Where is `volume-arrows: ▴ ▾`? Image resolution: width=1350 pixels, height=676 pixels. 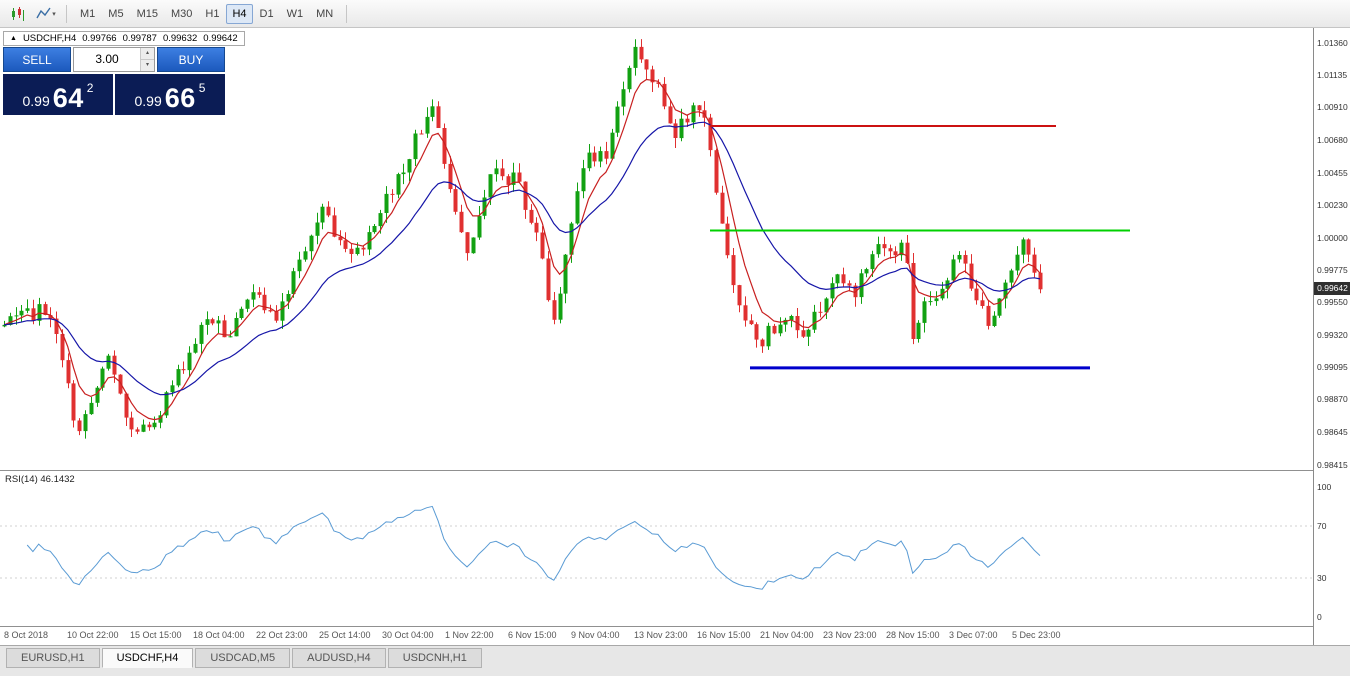
volume-arrows: ▴ ▾ is located at coordinates (147, 59).